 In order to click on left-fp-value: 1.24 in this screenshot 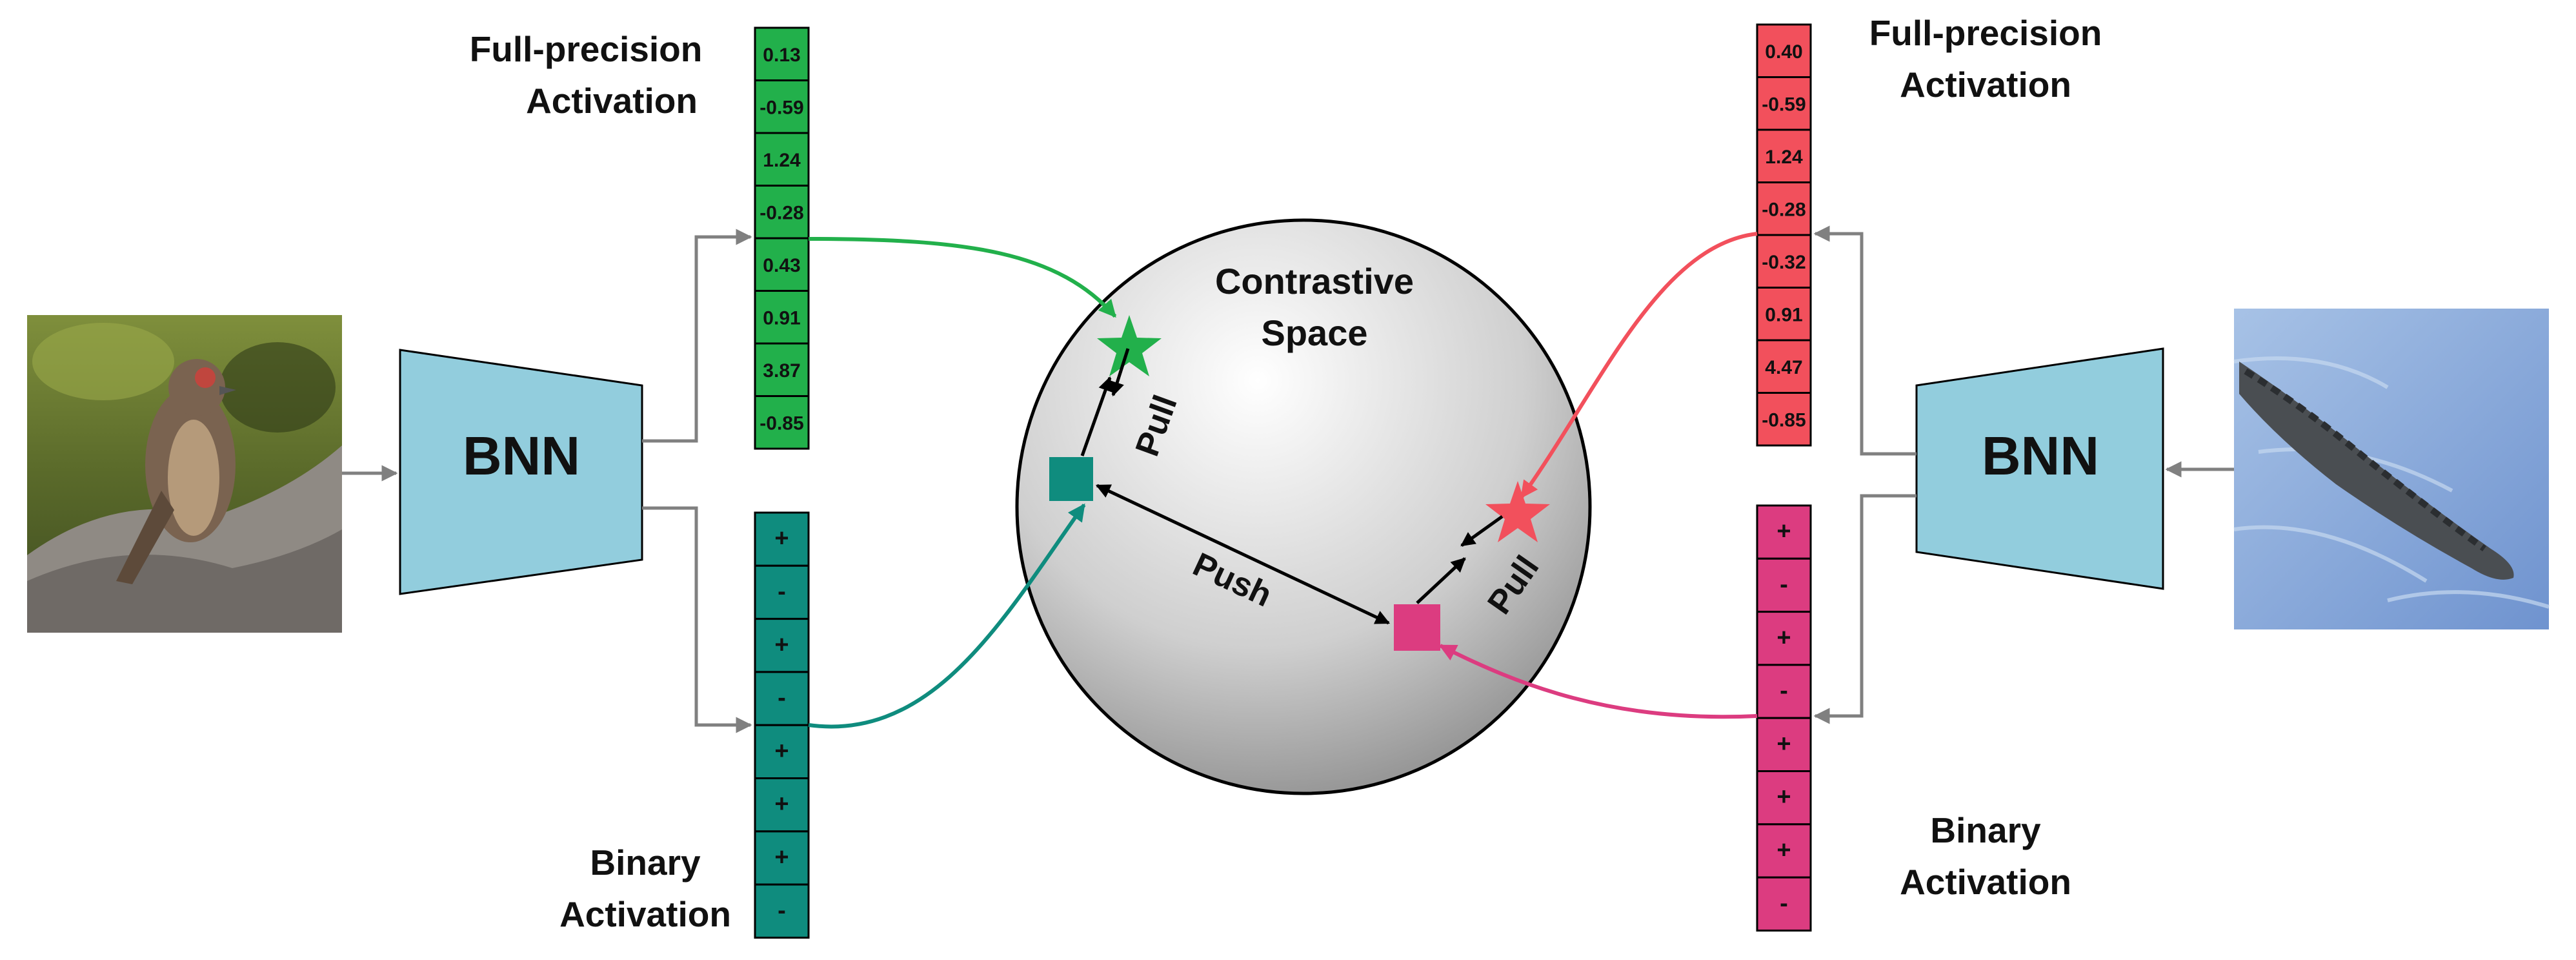, I will do `click(782, 161)`.